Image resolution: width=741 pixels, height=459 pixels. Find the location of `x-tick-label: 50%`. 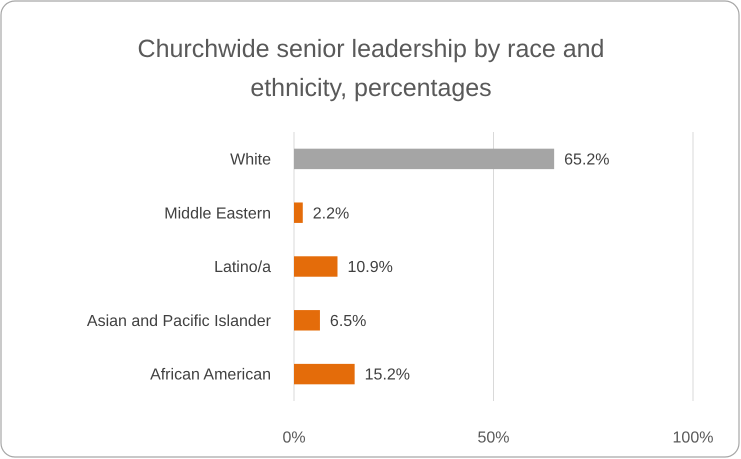

x-tick-label: 50% is located at coordinates (493, 438).